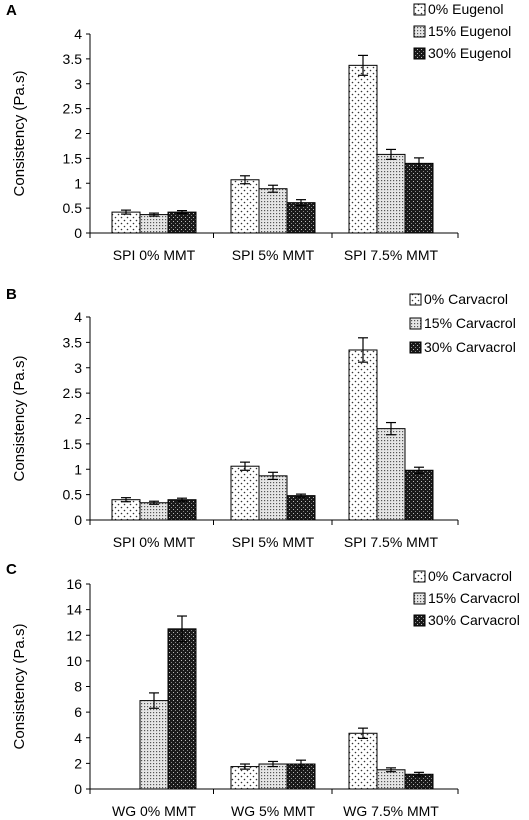  I want to click on y-tick-label: 16, so click(74, 584).